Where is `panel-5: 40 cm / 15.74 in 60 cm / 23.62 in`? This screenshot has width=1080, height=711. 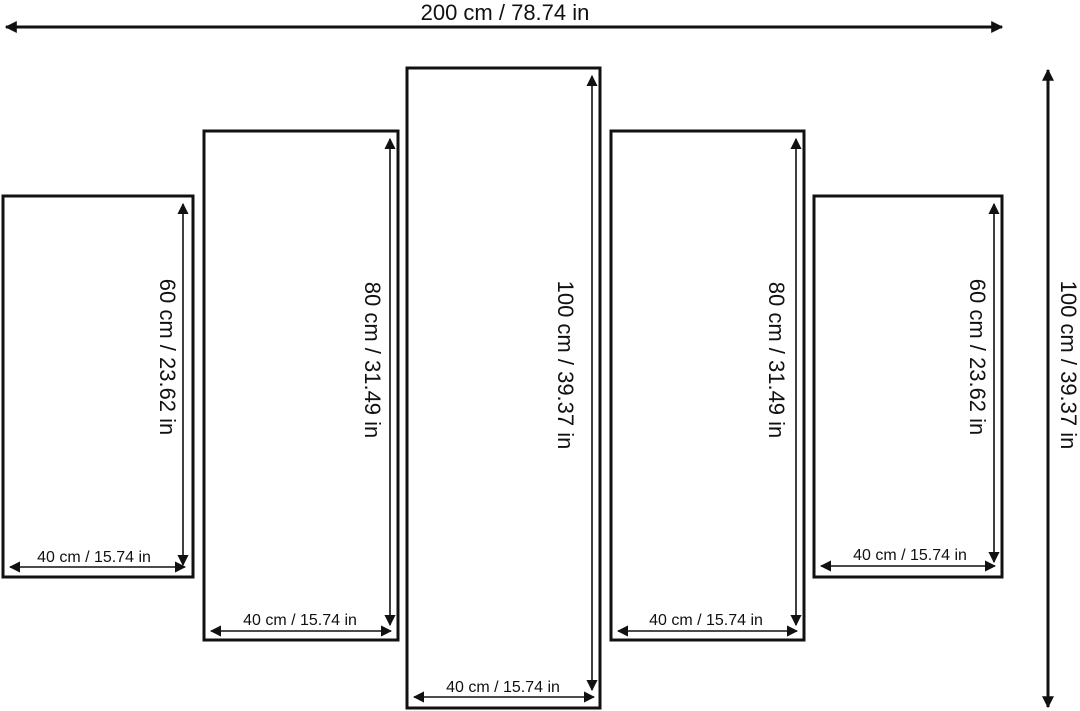 panel-5: 40 cm / 15.74 in 60 cm / 23.62 in is located at coordinates (908, 386).